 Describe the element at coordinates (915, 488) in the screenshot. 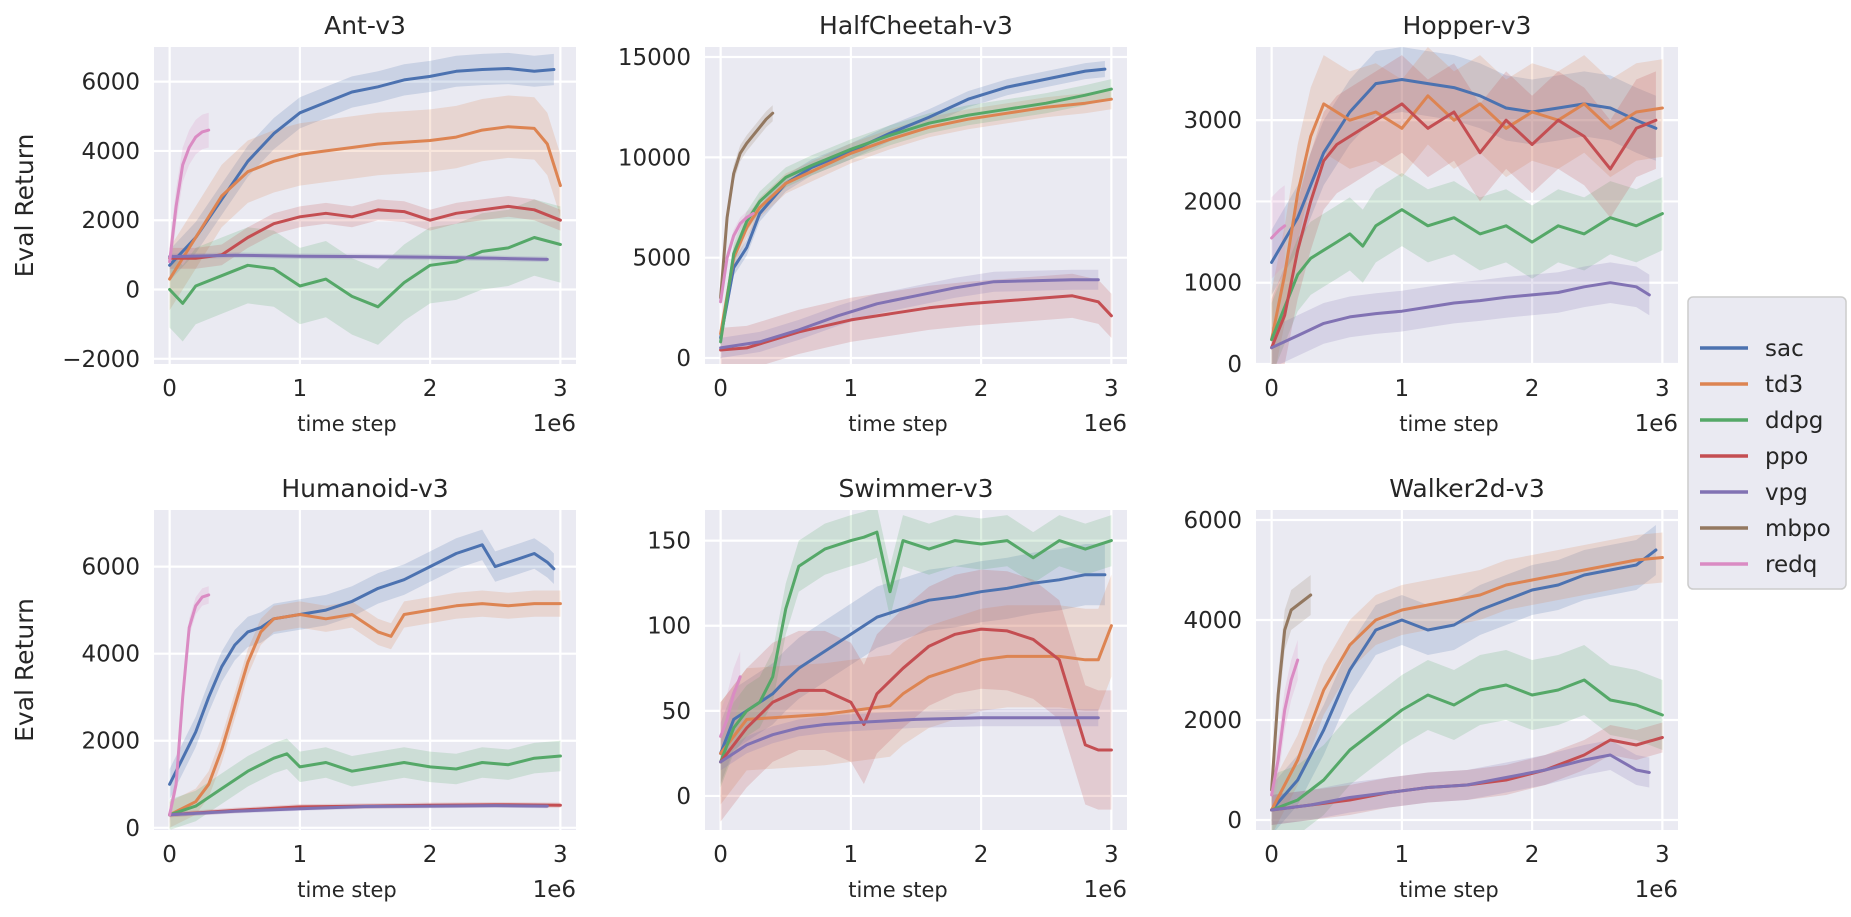

I see `panel-title: Swimmer-v3` at that location.